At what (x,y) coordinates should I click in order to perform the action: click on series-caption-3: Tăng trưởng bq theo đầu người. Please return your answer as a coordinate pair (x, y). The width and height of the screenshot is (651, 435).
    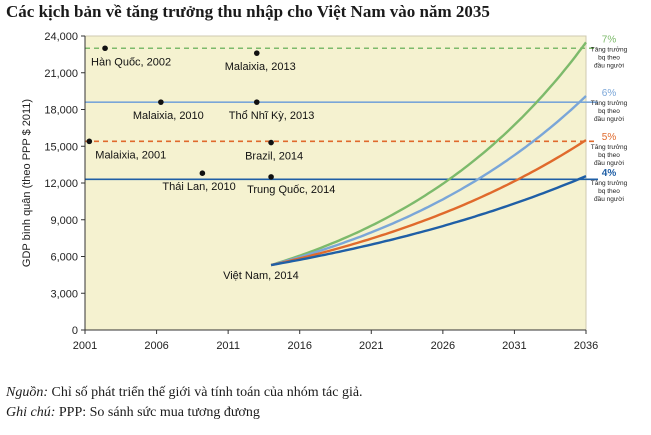
    Looking at the image, I should click on (609, 191).